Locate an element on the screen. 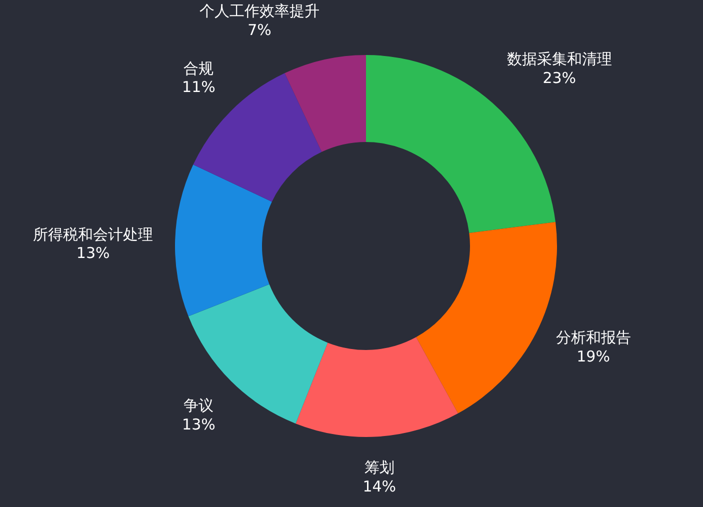  slice-label: 争议 is located at coordinates (199, 405).